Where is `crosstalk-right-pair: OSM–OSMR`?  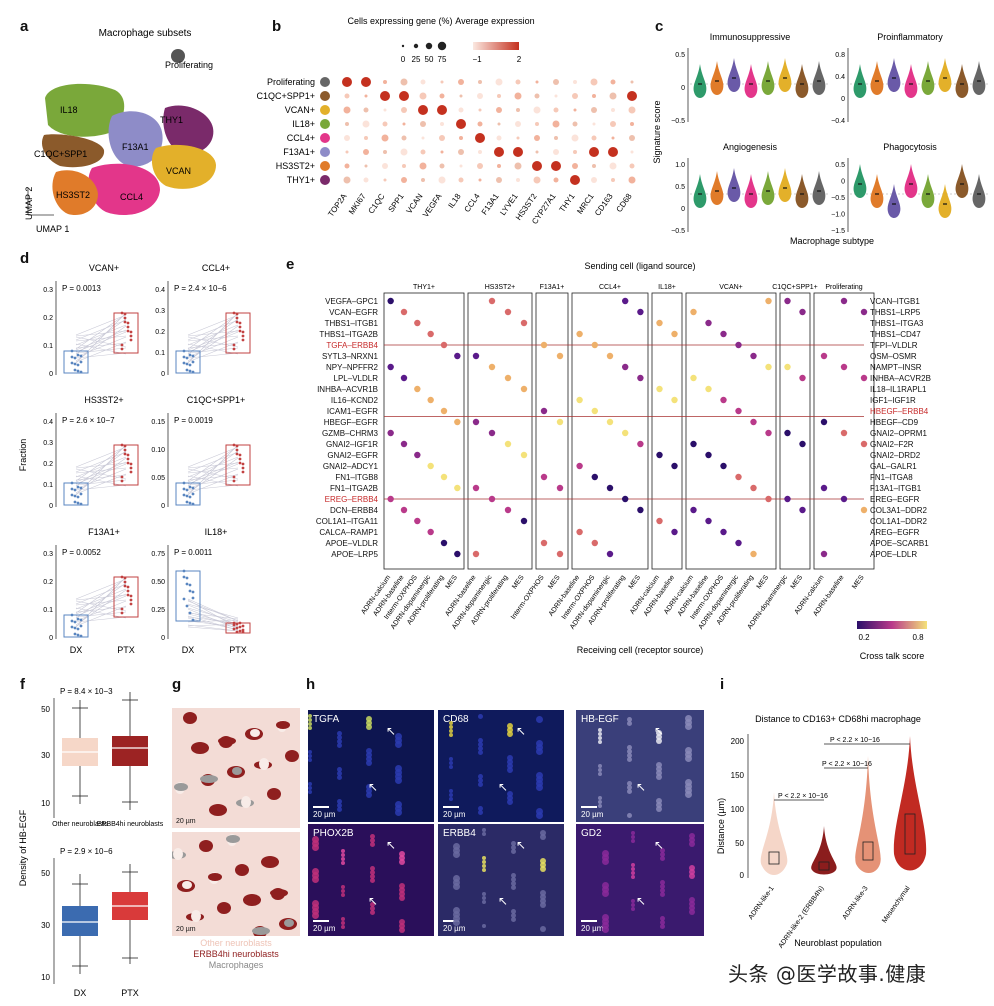 crosstalk-right-pair: OSM–OSMR is located at coordinates (893, 356).